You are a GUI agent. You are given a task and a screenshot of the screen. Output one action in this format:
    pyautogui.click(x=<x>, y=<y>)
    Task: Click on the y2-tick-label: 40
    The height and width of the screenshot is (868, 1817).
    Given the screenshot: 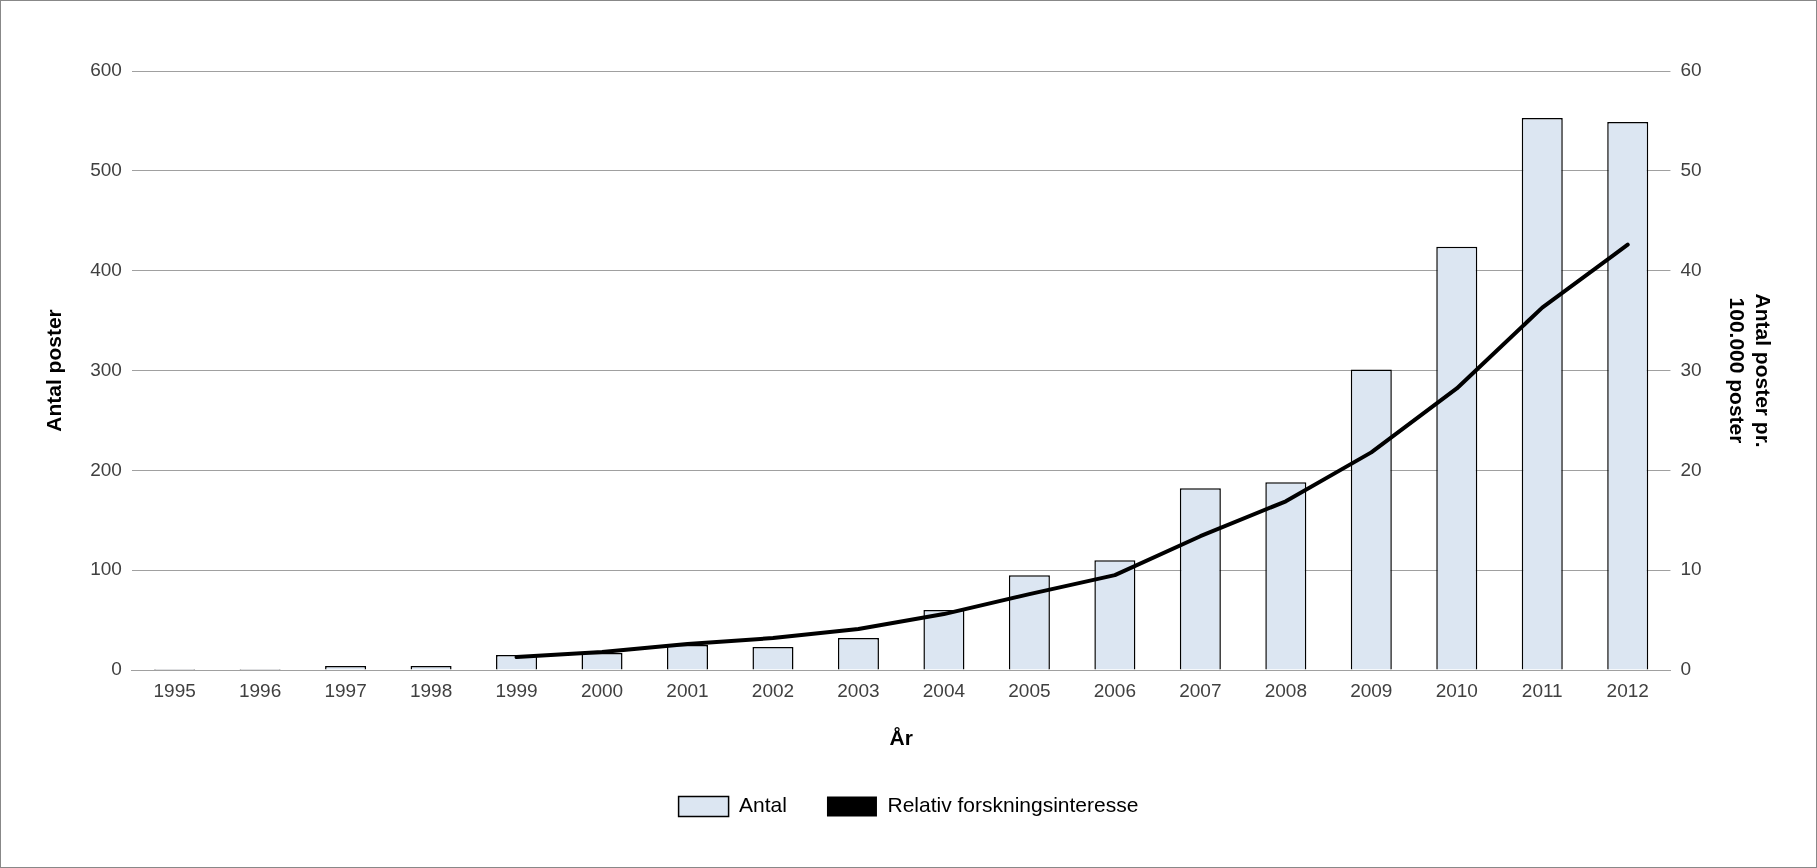 What is the action you would take?
    pyautogui.click(x=1691, y=269)
    